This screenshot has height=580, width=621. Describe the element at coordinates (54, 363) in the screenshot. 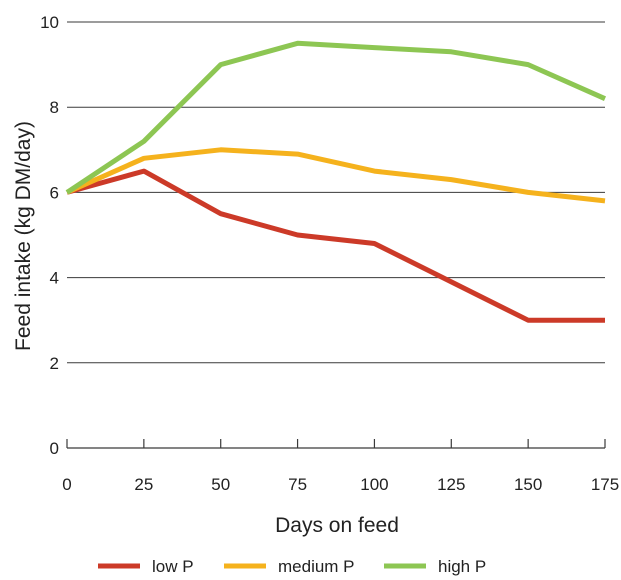

I see `y-tick-label: 2` at that location.